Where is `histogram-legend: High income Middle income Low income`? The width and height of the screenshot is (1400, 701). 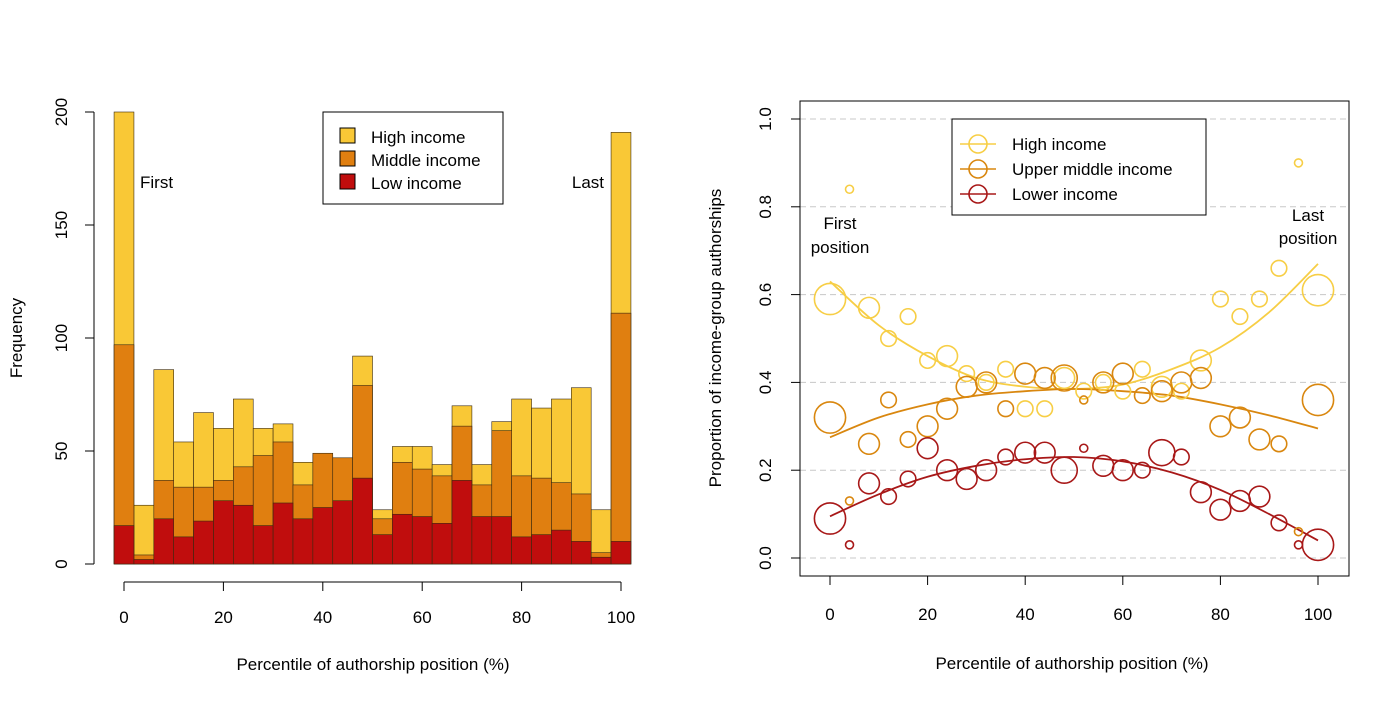
histogram-legend: High income Middle income Low income is located at coordinates (413, 158).